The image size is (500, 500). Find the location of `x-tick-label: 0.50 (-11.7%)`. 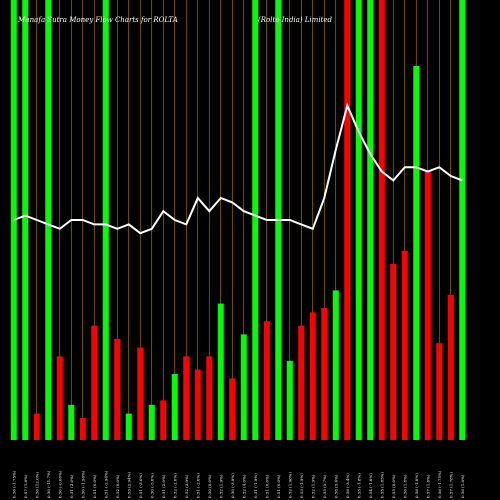

x-tick-label: 0.50 (-11.7%) is located at coordinates (48, 484).